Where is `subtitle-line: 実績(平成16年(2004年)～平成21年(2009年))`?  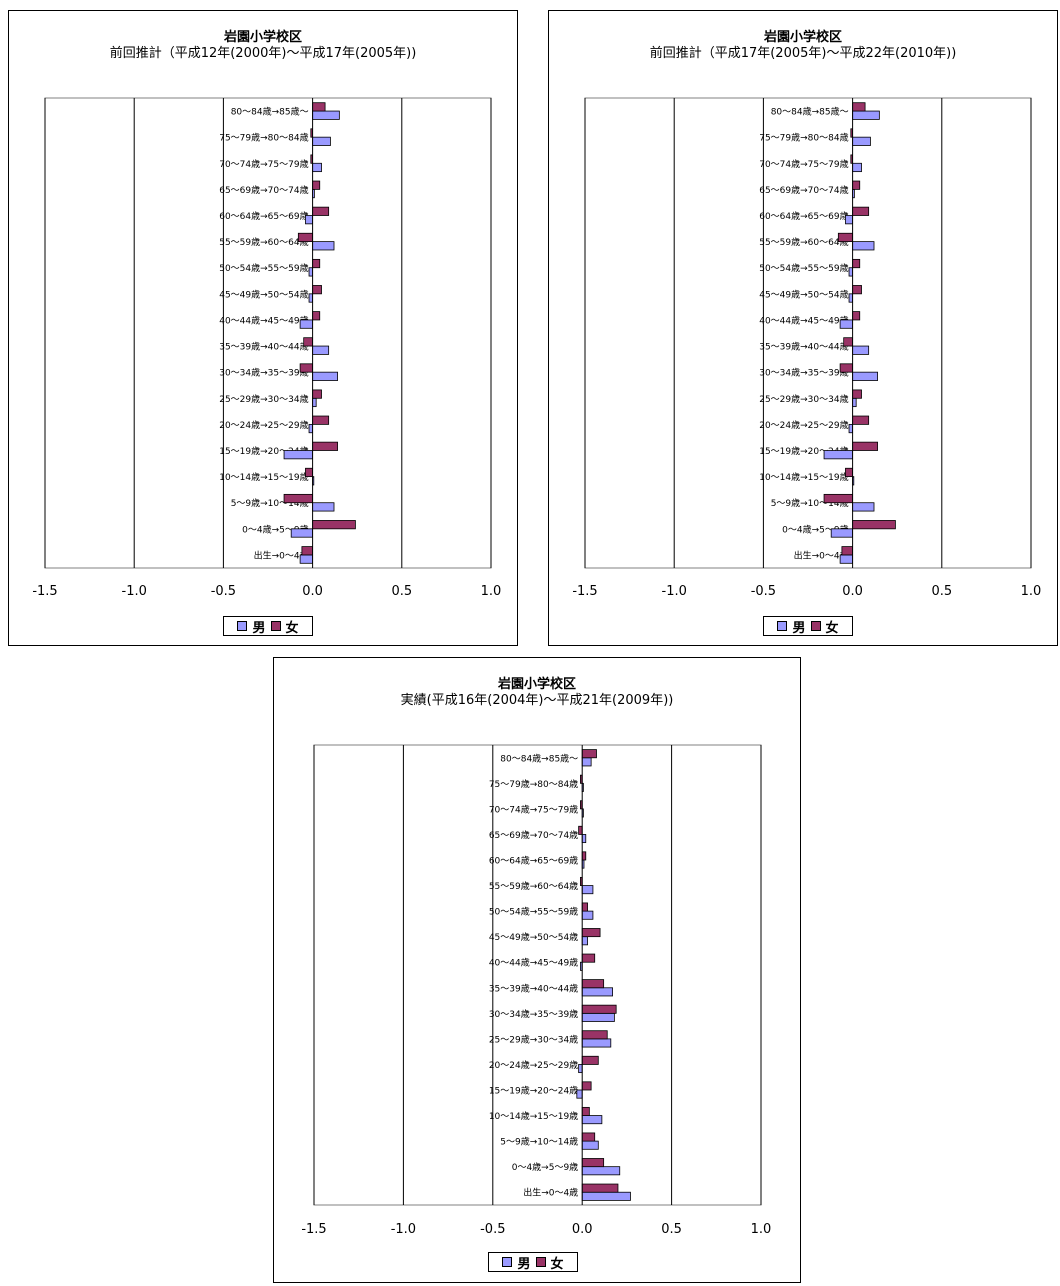
subtitle-line: 実績(平成16年(2004年)～平成21年(2009年)) is located at coordinates (537, 700).